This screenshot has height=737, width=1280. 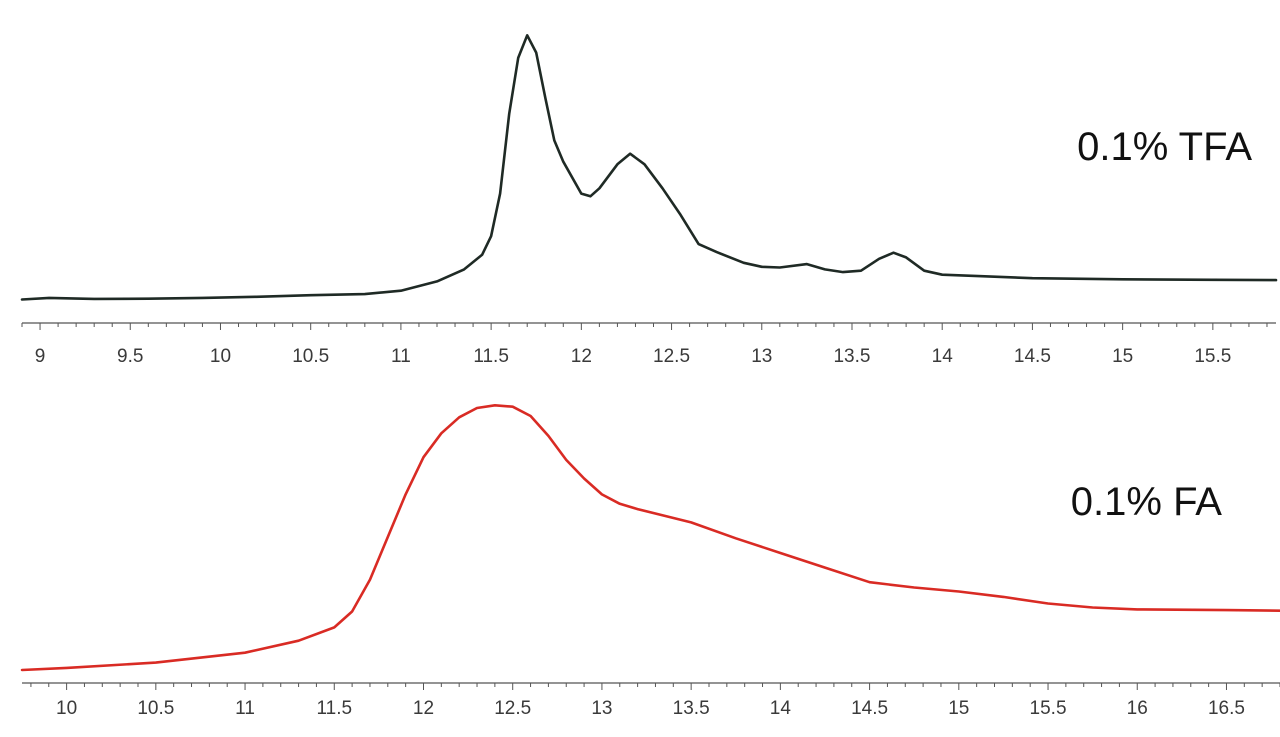 I want to click on fa-tick-label: 11, so click(x=245, y=708).